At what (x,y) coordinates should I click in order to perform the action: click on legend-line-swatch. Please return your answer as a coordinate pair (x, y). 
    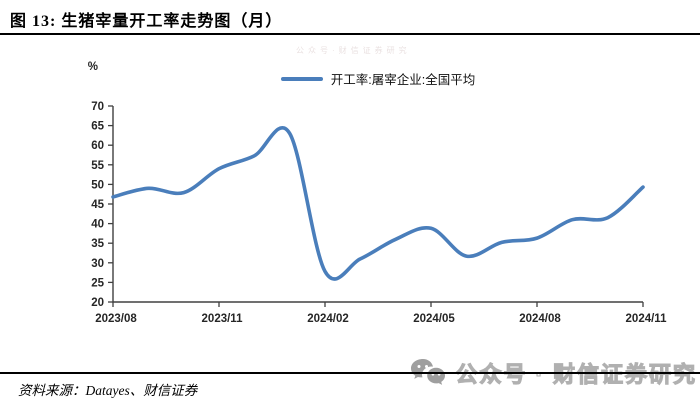
    Looking at the image, I should click on (301, 78).